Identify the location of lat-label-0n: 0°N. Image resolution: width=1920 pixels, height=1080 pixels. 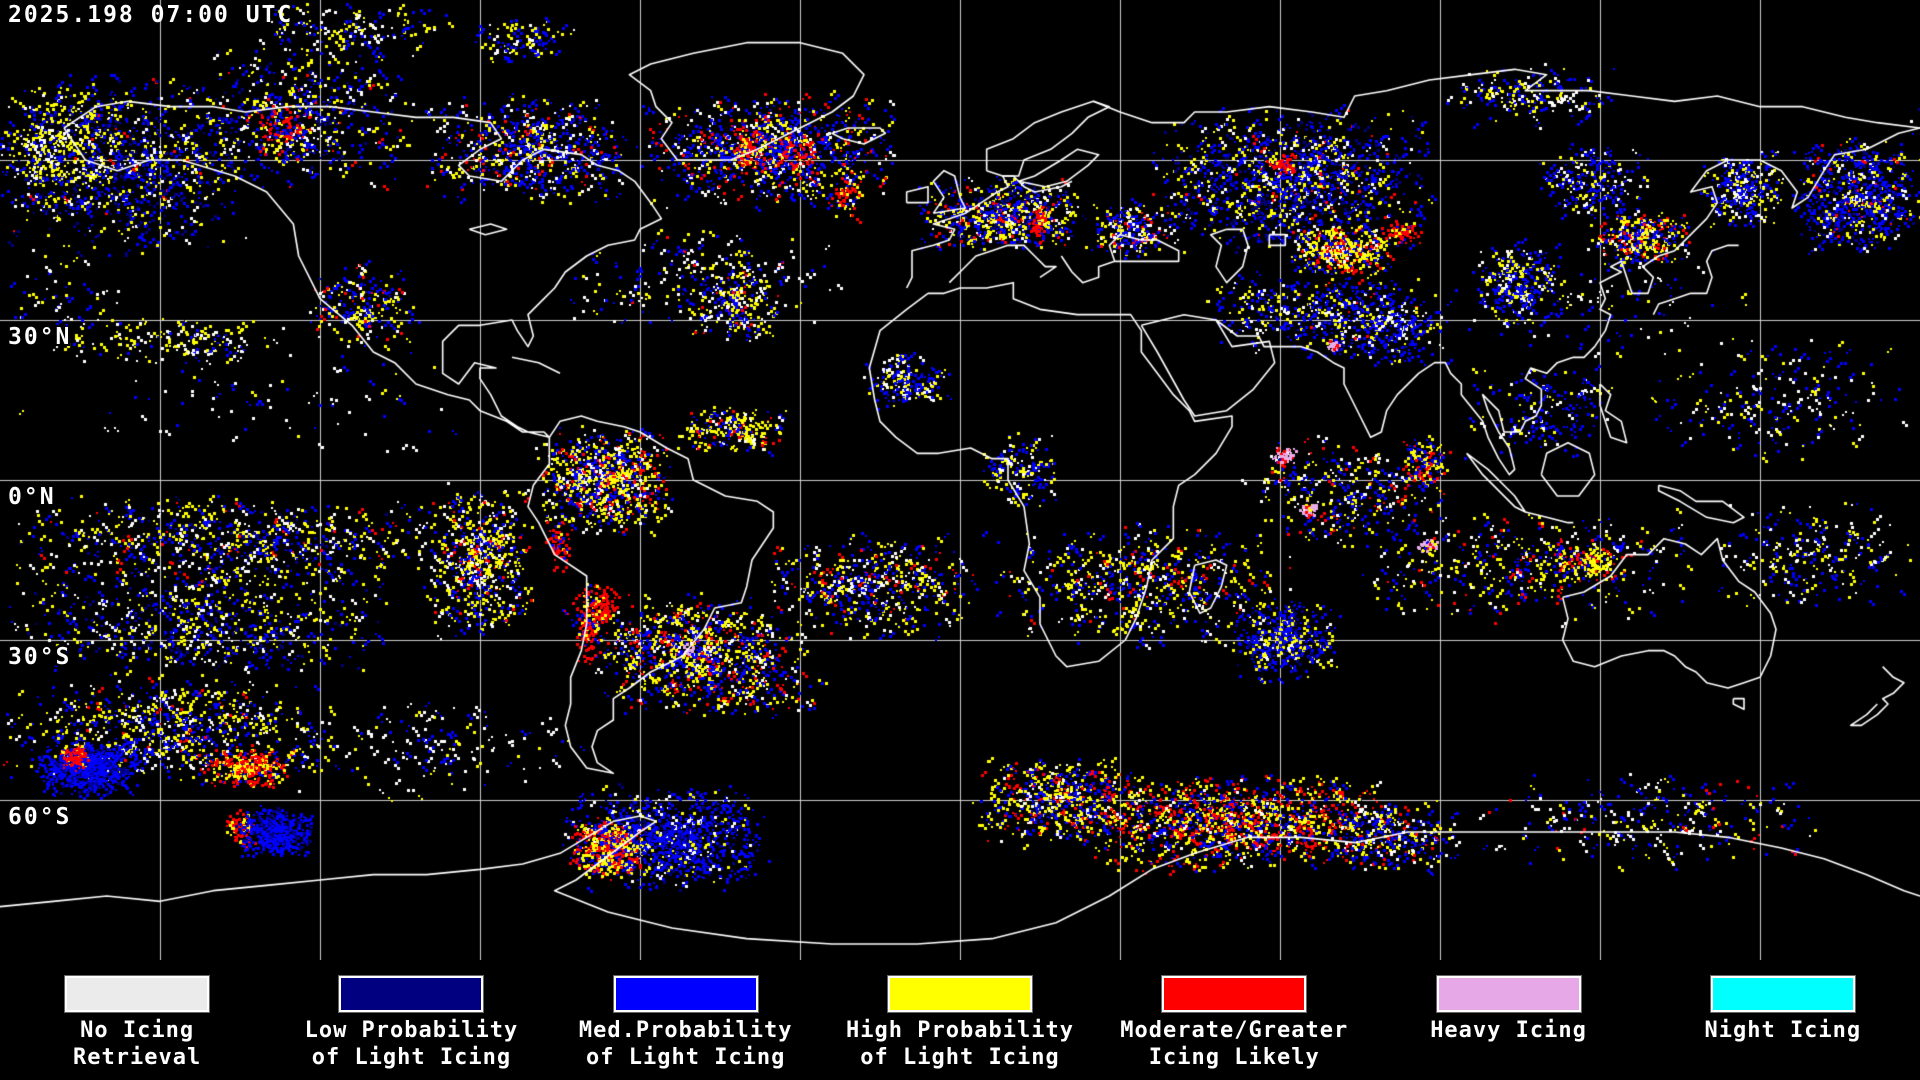
(32, 497).